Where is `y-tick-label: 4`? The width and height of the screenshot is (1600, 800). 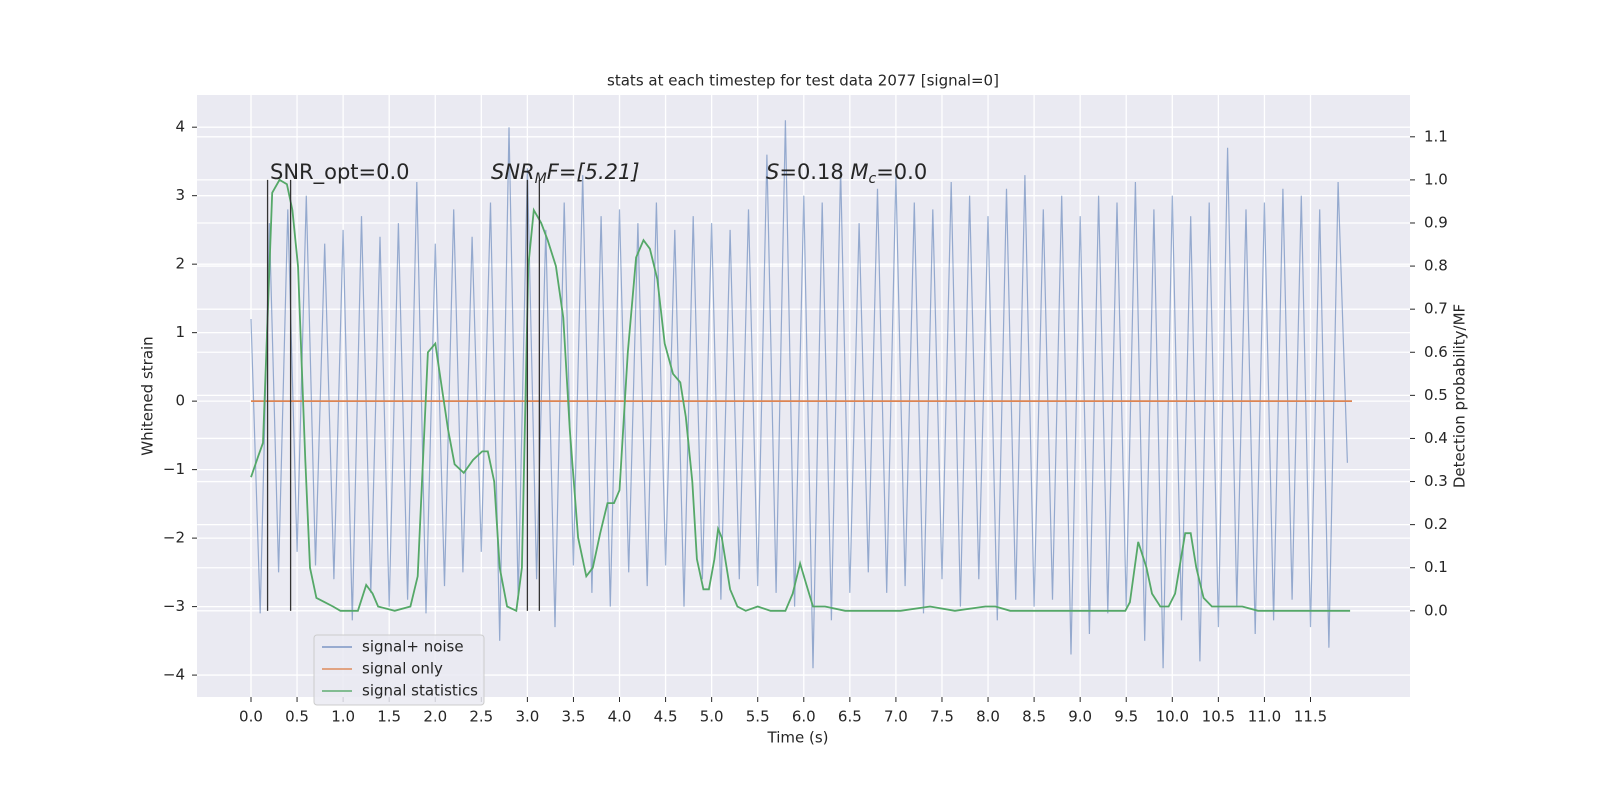 y-tick-label: 4 is located at coordinates (180, 127).